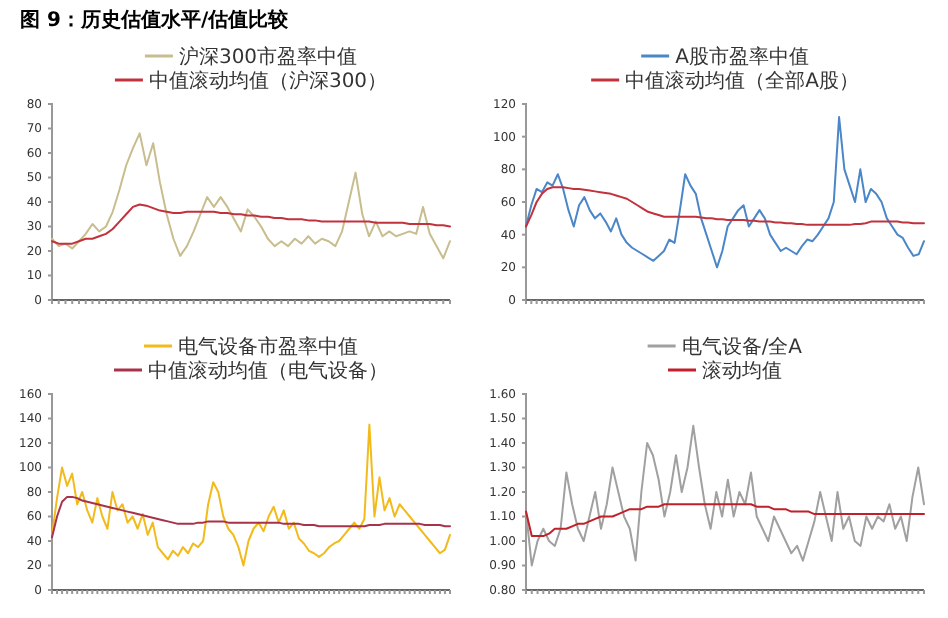 This screenshot has height=618, width=948. I want to click on legend-label: 中值滚动均值（电气设备）, so click(268, 371).